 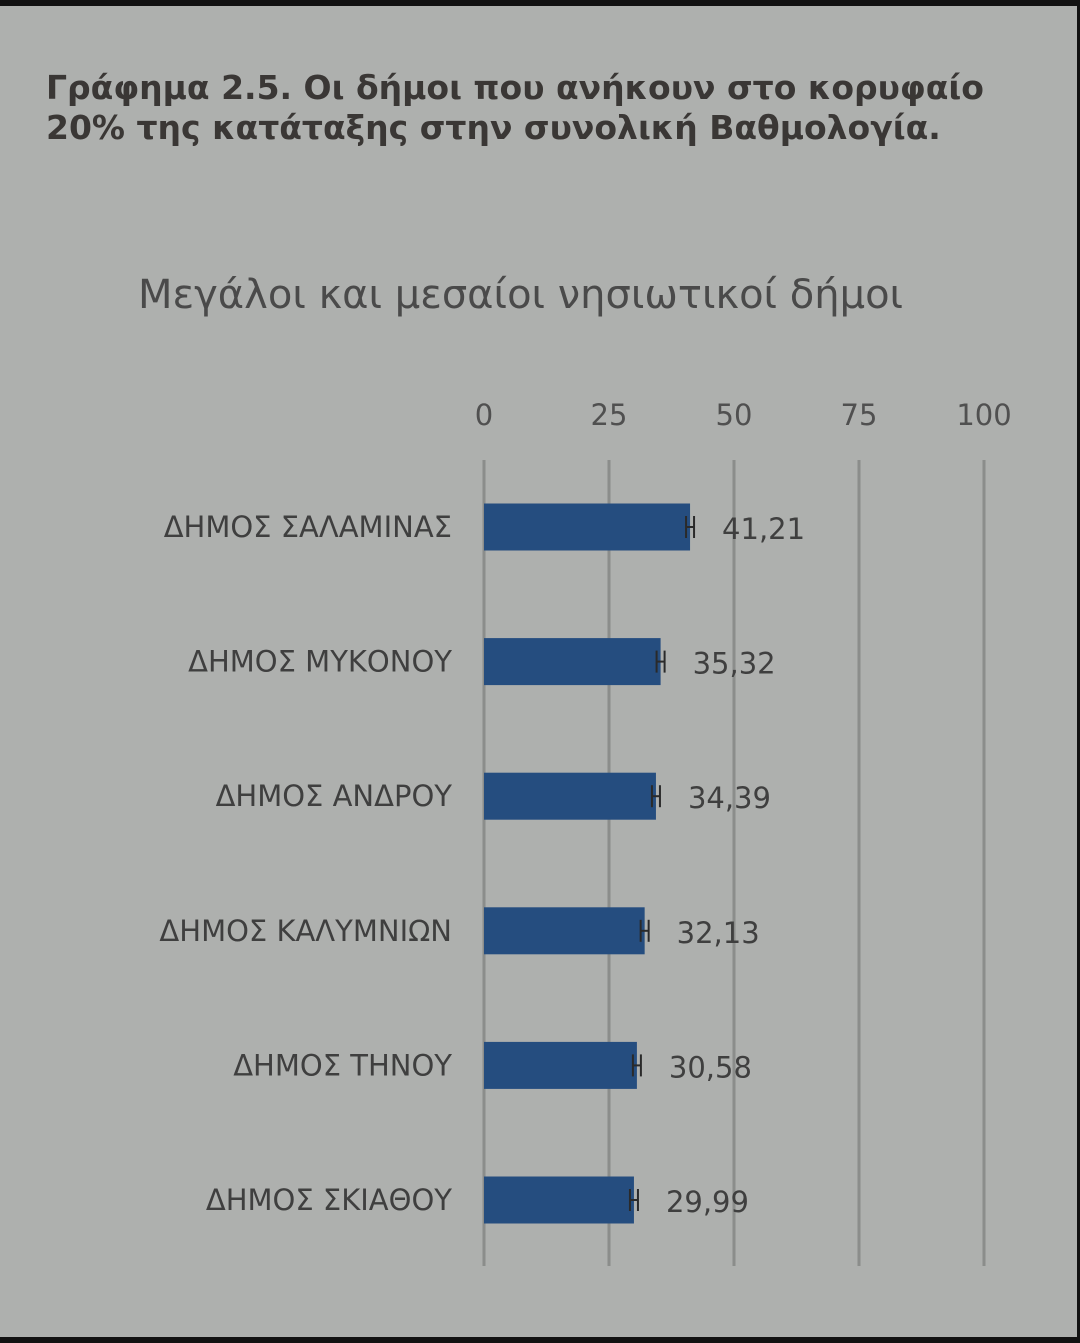 I want to click on data-label: 32,13, so click(x=718, y=933).